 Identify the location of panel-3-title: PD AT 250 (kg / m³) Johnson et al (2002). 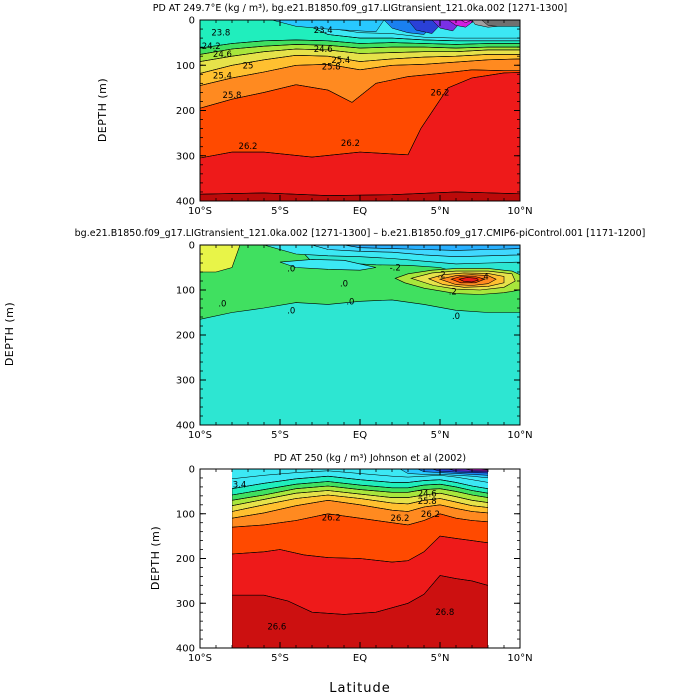
(370, 458).